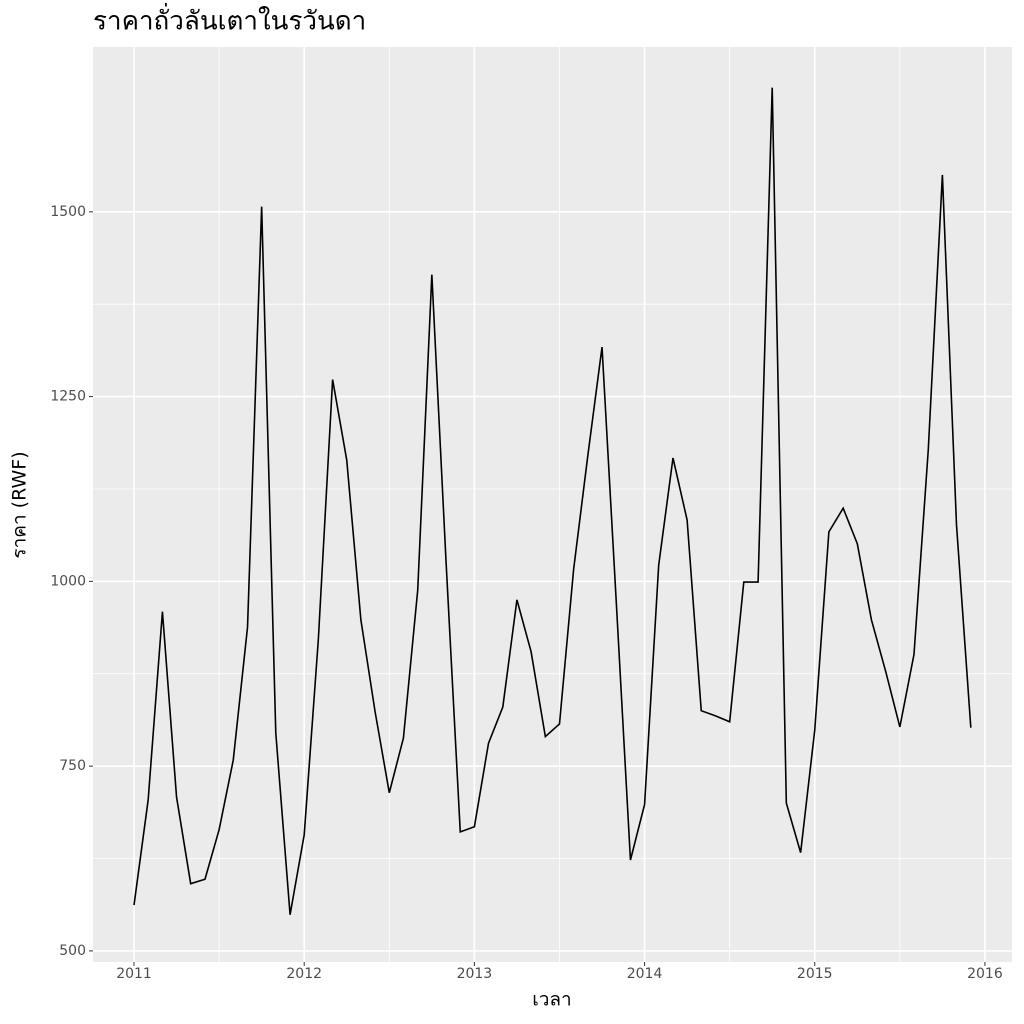 The height and width of the screenshot is (1024, 1024). Describe the element at coordinates (985, 974) in the screenshot. I see `x-tick-label: 2016` at that location.